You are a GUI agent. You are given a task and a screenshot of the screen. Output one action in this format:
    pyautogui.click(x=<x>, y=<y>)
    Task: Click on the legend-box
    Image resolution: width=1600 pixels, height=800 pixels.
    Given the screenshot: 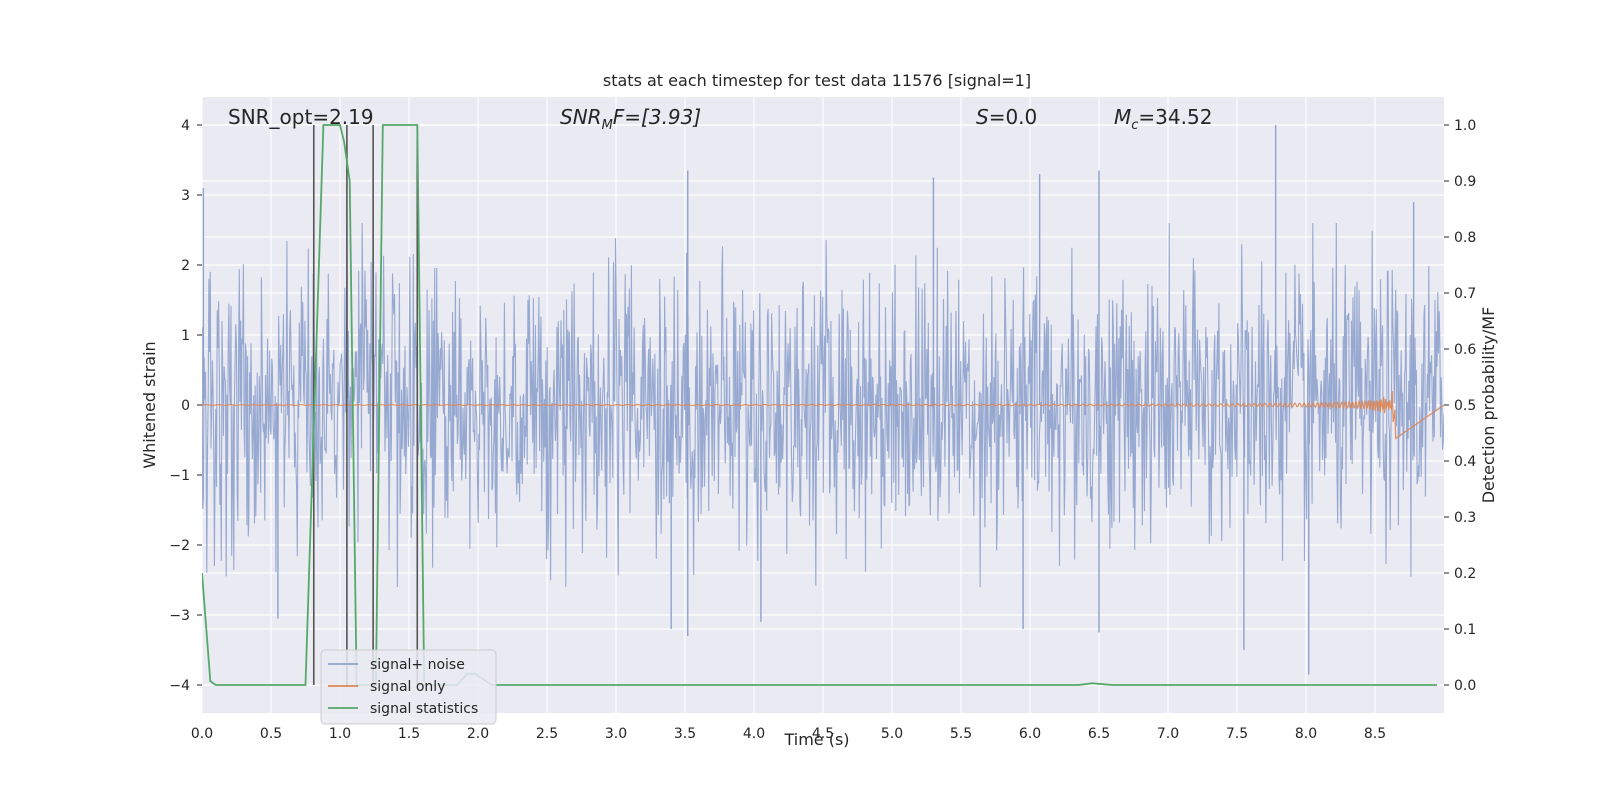 What is the action you would take?
    pyautogui.click(x=408, y=687)
    